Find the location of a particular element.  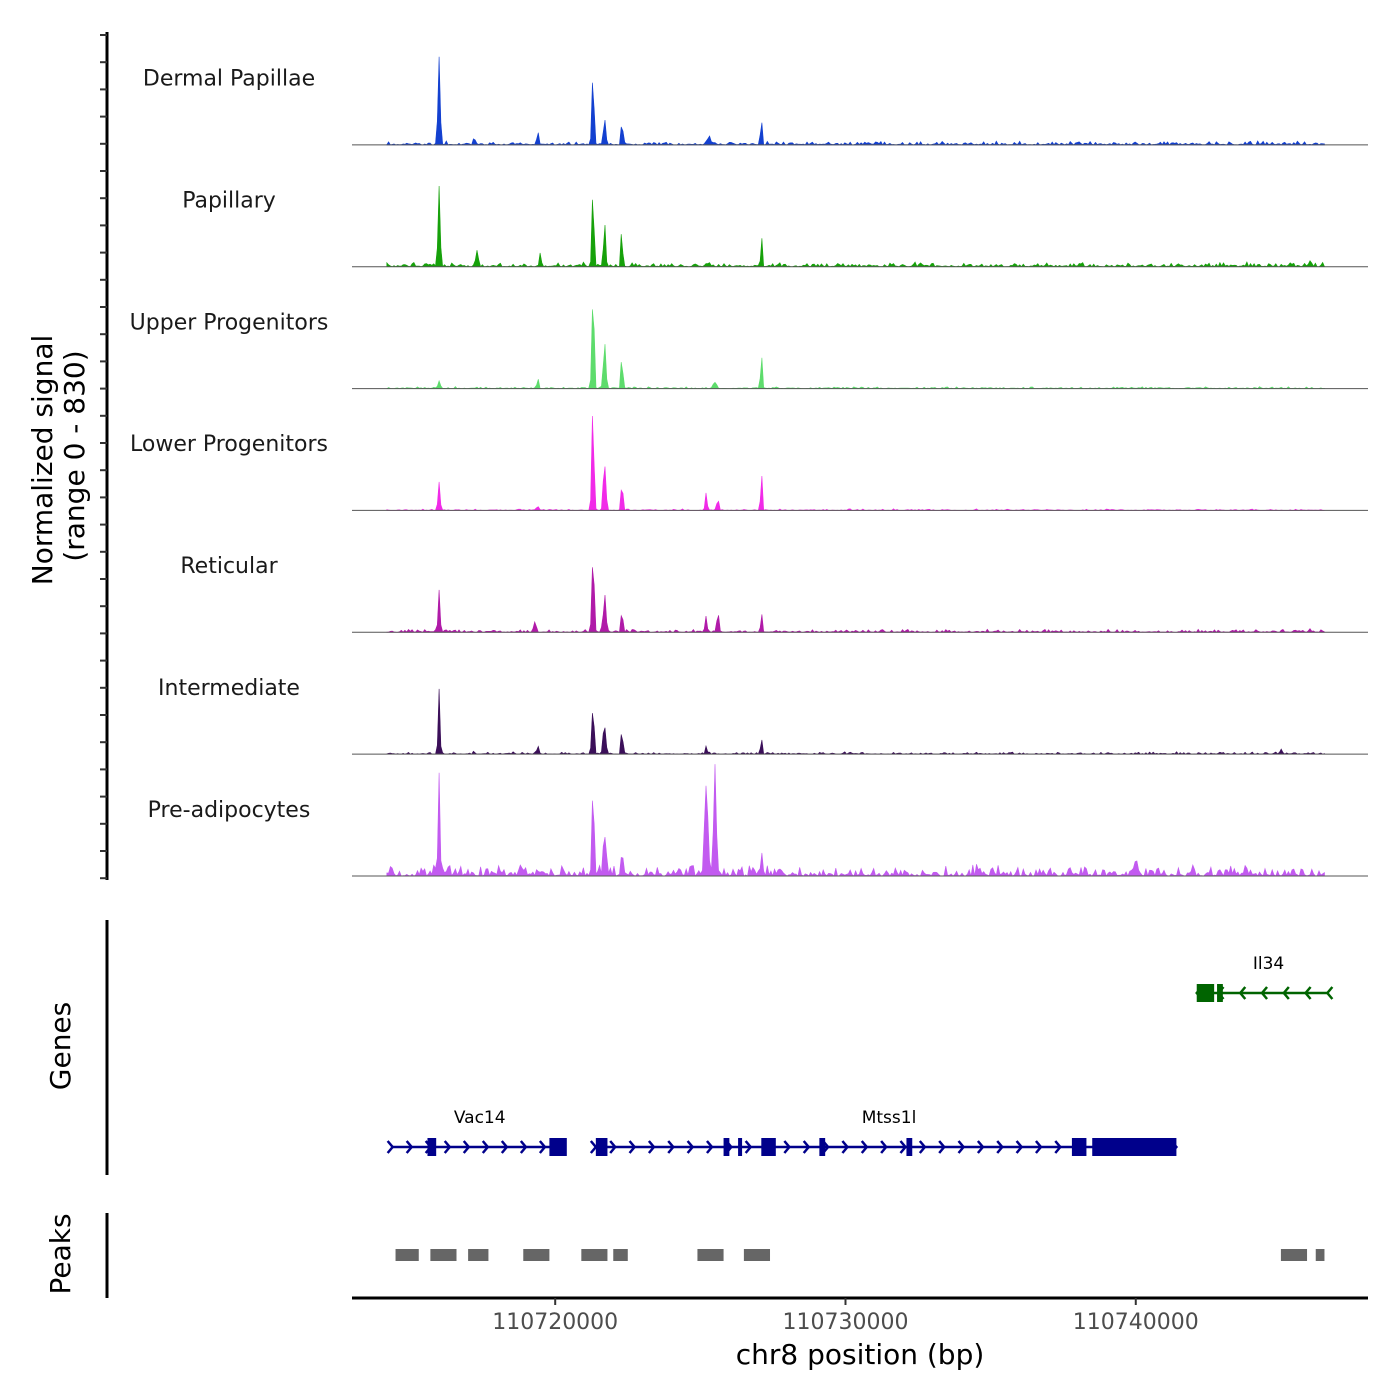

x-axis: 110720000 110730000 110740000 is located at coordinates (860, 1315).